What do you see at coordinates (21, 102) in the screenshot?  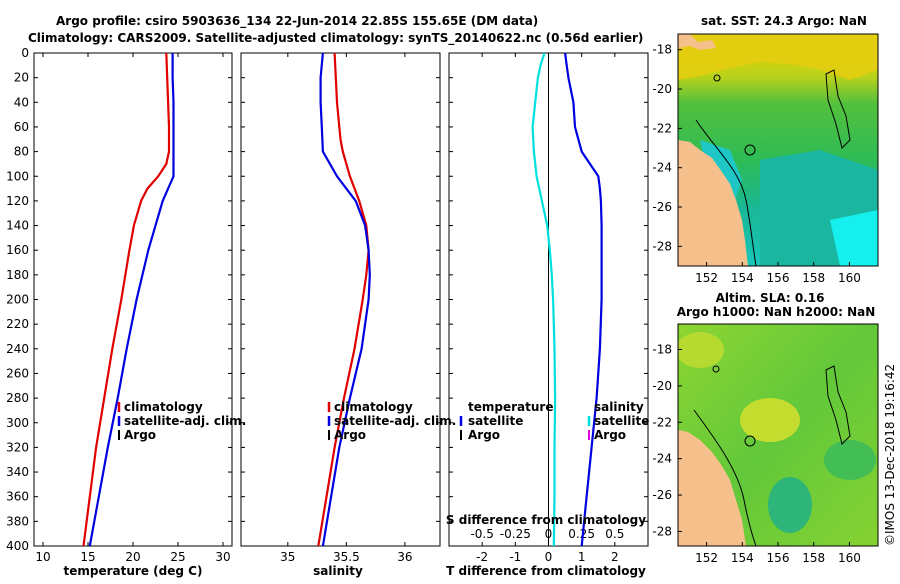 I see `depth-tick-label: 40` at bounding box center [21, 102].